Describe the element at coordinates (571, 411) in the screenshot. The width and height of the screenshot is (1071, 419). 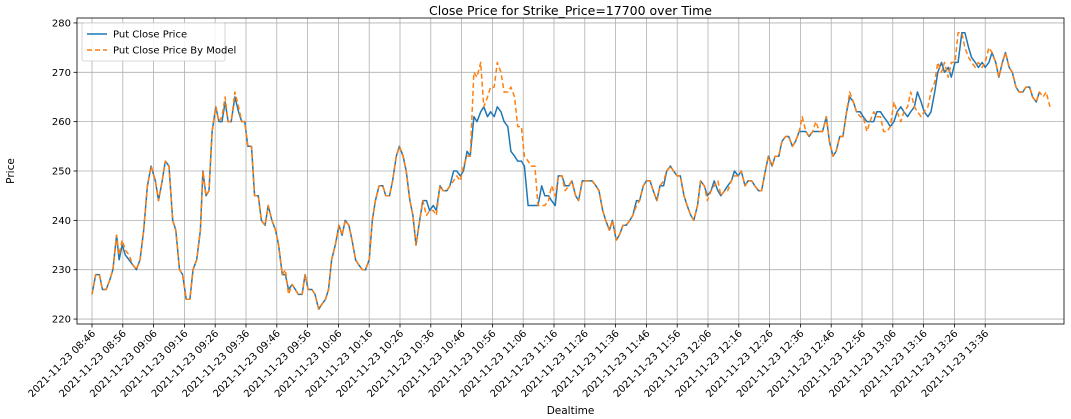
I see `x-axis-label: Dealtime` at that location.